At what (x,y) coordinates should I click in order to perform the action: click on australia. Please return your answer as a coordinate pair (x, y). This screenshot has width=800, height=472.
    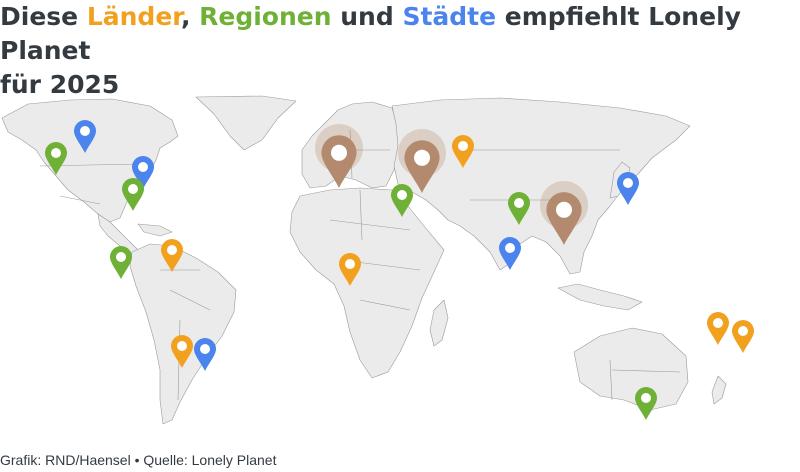
    Looking at the image, I should click on (631, 369).